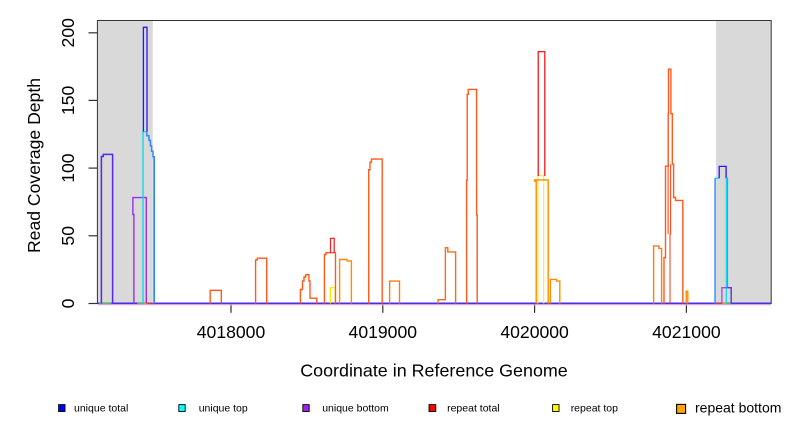  What do you see at coordinates (434, 371) in the screenshot?
I see `svg-text: Coordinate in Reference Genome` at bounding box center [434, 371].